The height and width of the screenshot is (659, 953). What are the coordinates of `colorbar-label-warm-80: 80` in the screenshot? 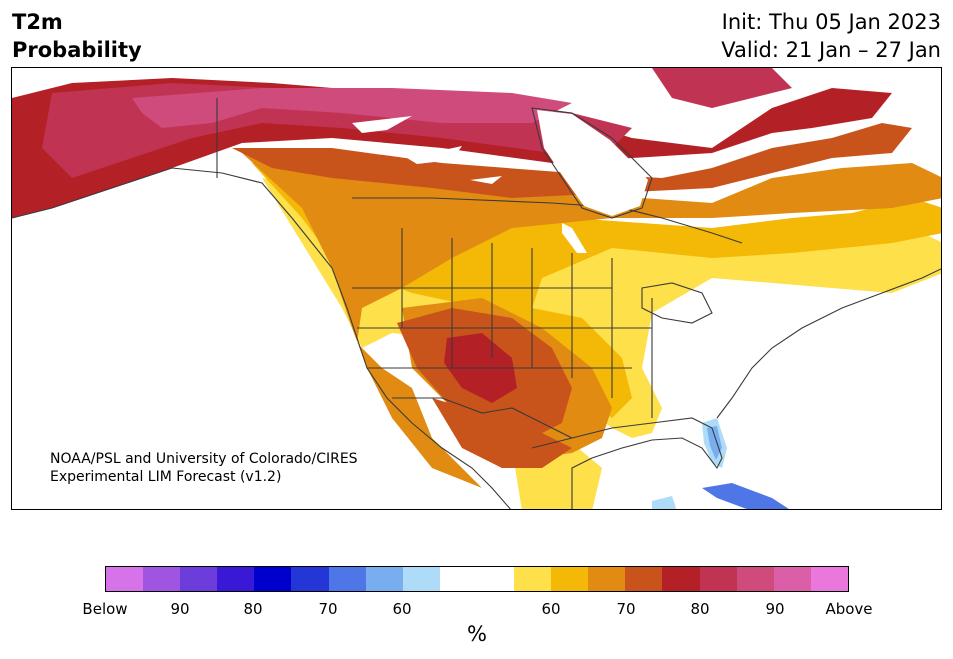 It's located at (700, 609).